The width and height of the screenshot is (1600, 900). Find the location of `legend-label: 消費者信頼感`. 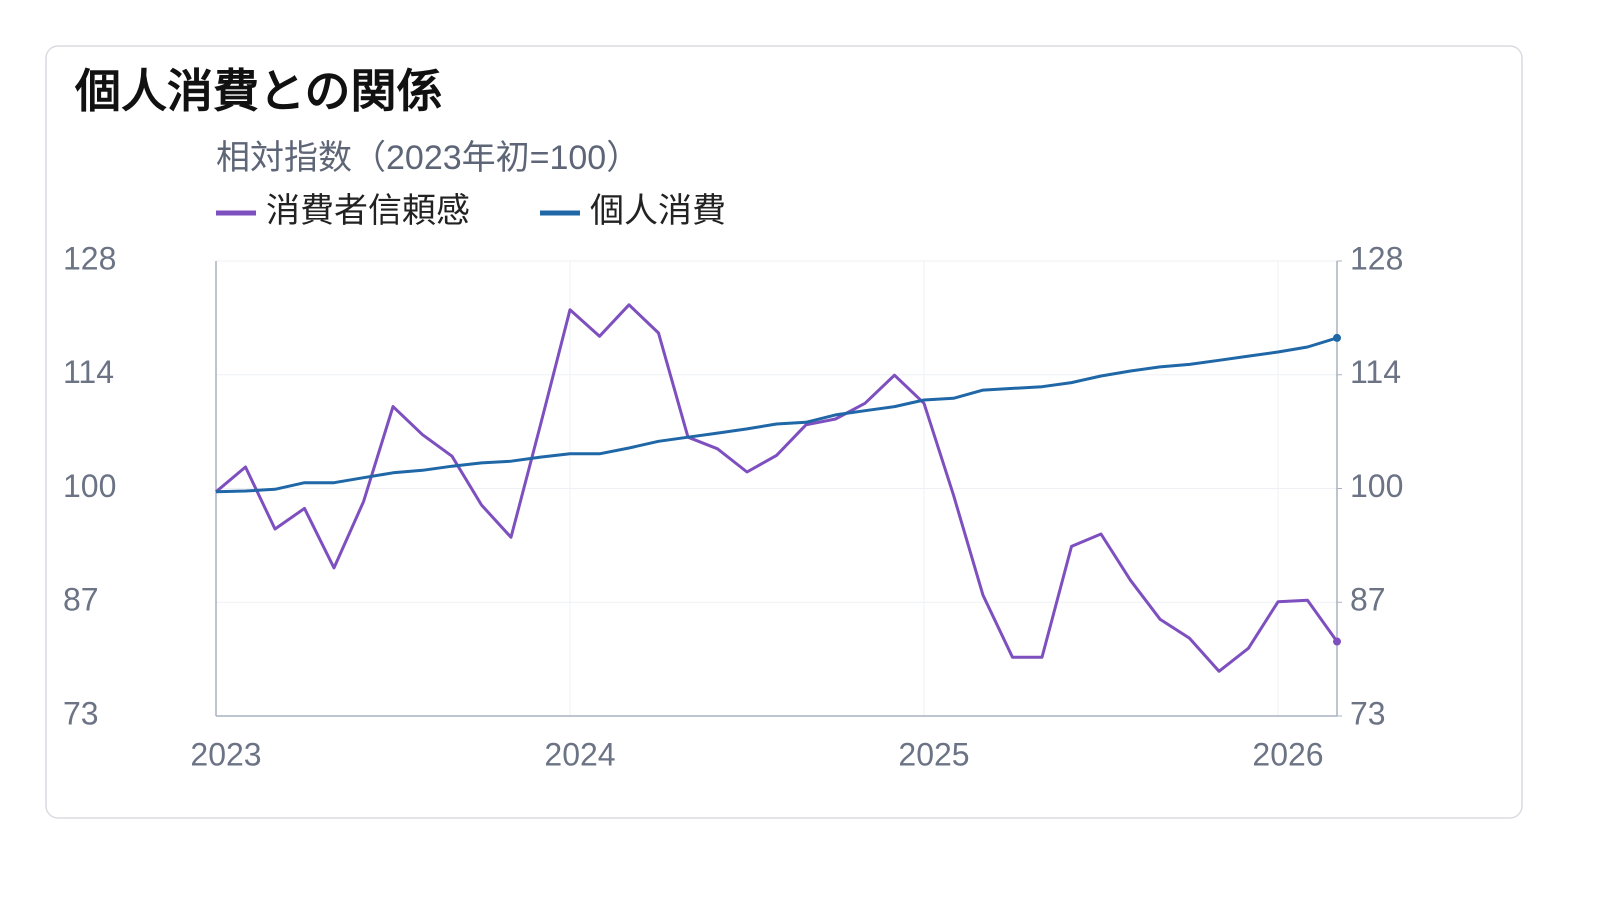

legend-label: 消費者信頼感 is located at coordinates (368, 211).